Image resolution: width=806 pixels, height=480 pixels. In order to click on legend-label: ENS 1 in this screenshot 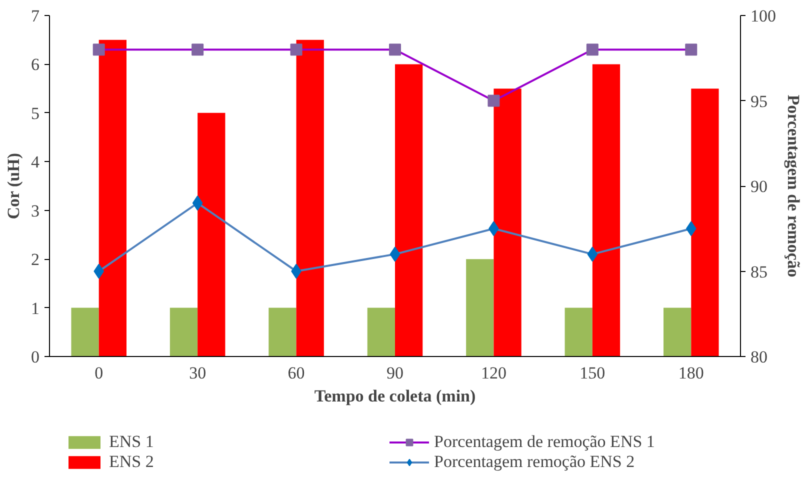, I will do `click(132, 442)`.